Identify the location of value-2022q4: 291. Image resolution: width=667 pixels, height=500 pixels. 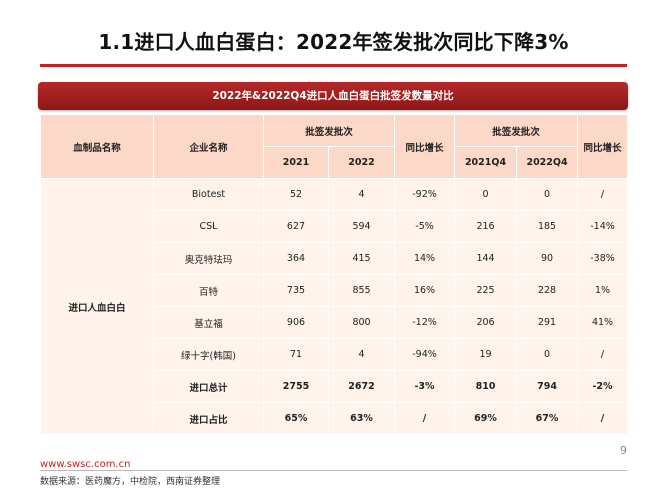
(547, 322).